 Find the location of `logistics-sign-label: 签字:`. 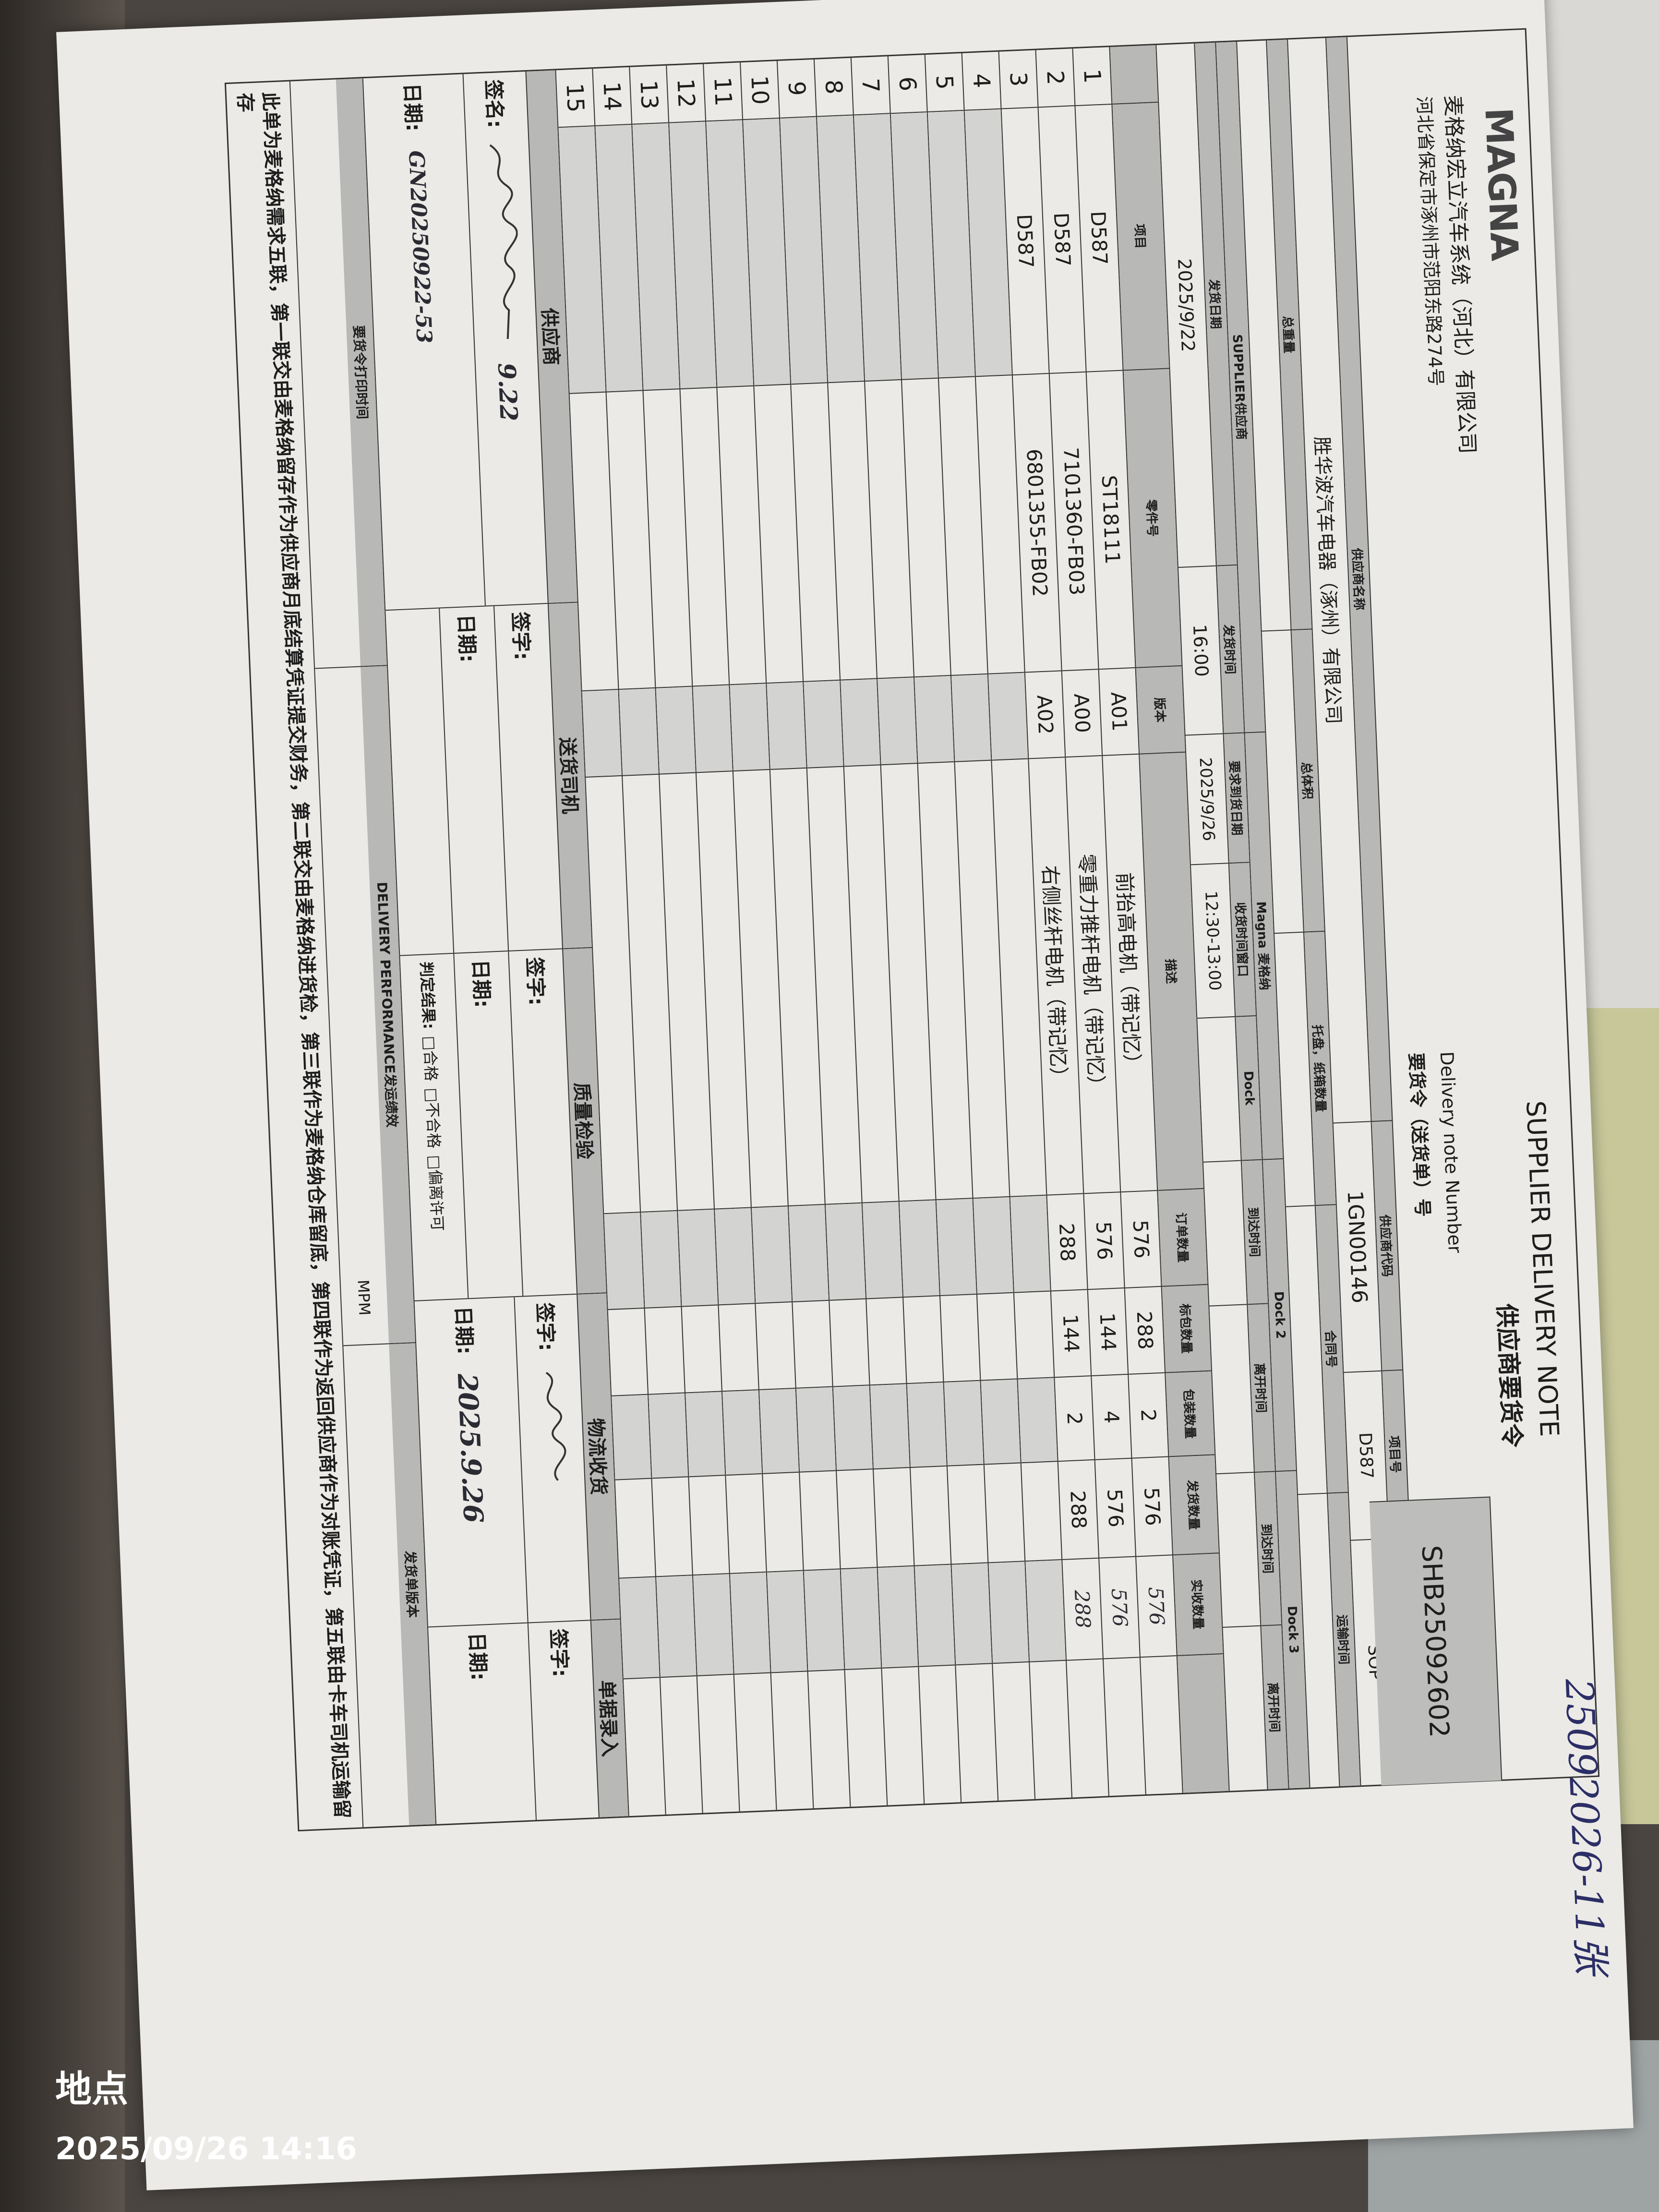

logistics-sign-label: 签字: is located at coordinates (545, 1327).